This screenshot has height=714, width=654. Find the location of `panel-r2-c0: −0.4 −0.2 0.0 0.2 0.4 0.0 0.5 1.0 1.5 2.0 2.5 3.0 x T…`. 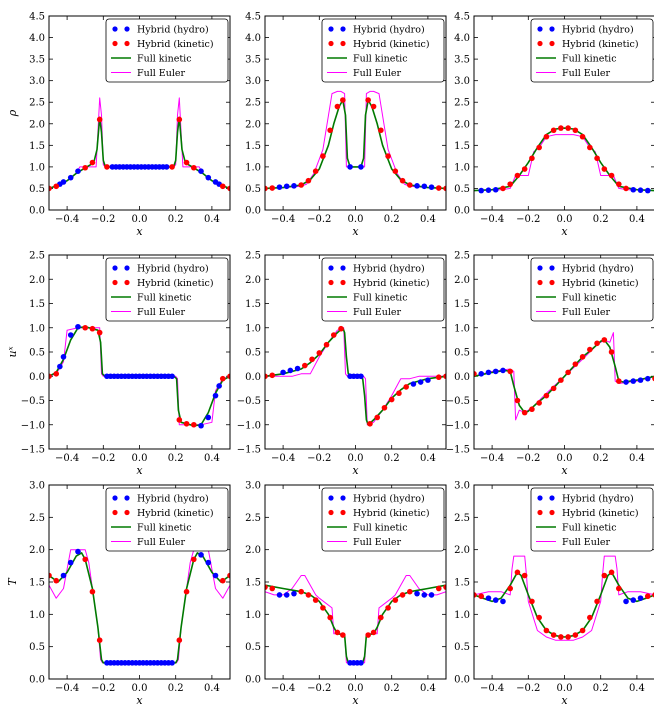

panel-r2-c0: −0.4 −0.2 0.0 0.2 0.4 0.0 0.5 1.0 1.5 2.0 2.5 3.0 x T… is located at coordinates (118, 594).